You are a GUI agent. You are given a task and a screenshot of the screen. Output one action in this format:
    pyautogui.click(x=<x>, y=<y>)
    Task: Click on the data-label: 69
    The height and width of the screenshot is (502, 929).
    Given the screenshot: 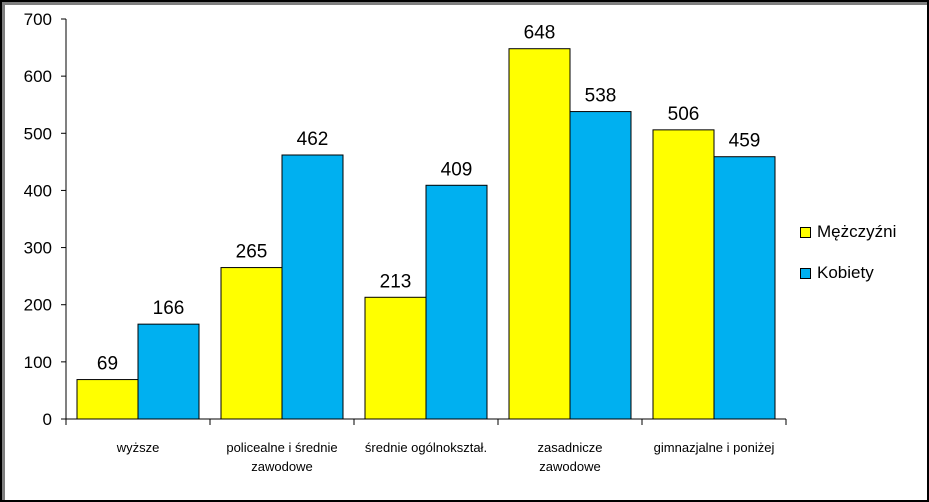 What is the action you would take?
    pyautogui.click(x=107, y=364)
    